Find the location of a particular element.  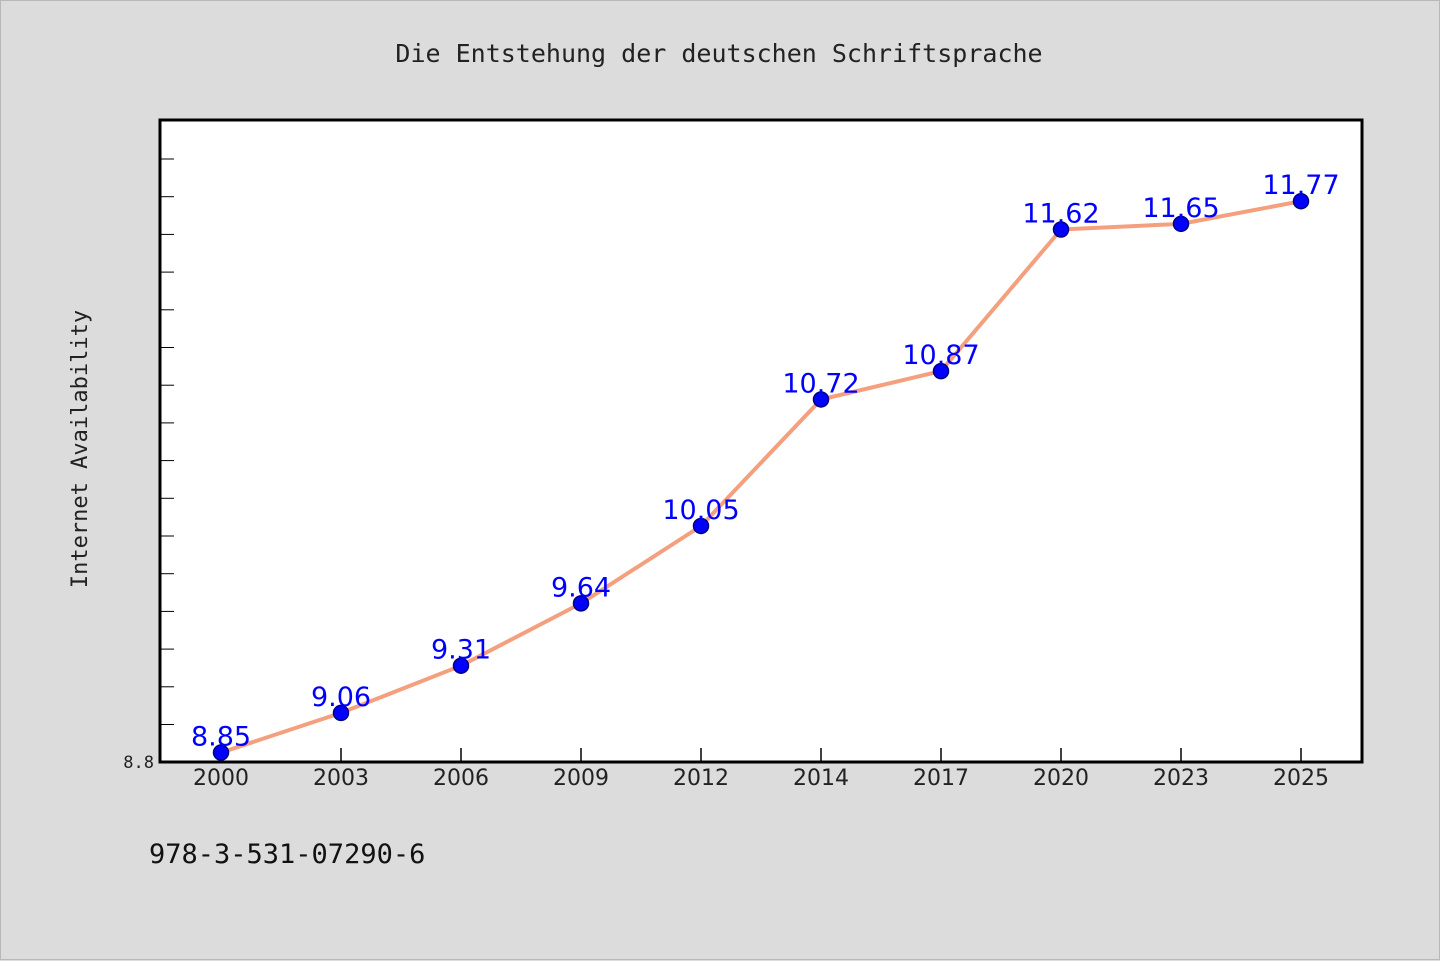

y-tick-label: 8.8 is located at coordinates (138, 763).